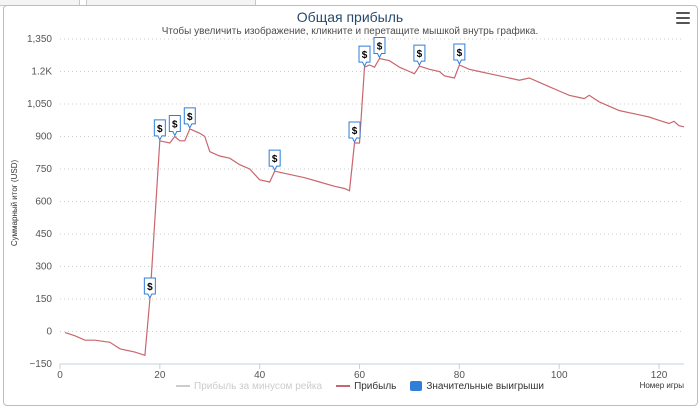 Image resolution: width=700 pixels, height=412 pixels. Describe the element at coordinates (662, 385) in the screenshot. I see `x-axis-title: Номер игры` at that location.